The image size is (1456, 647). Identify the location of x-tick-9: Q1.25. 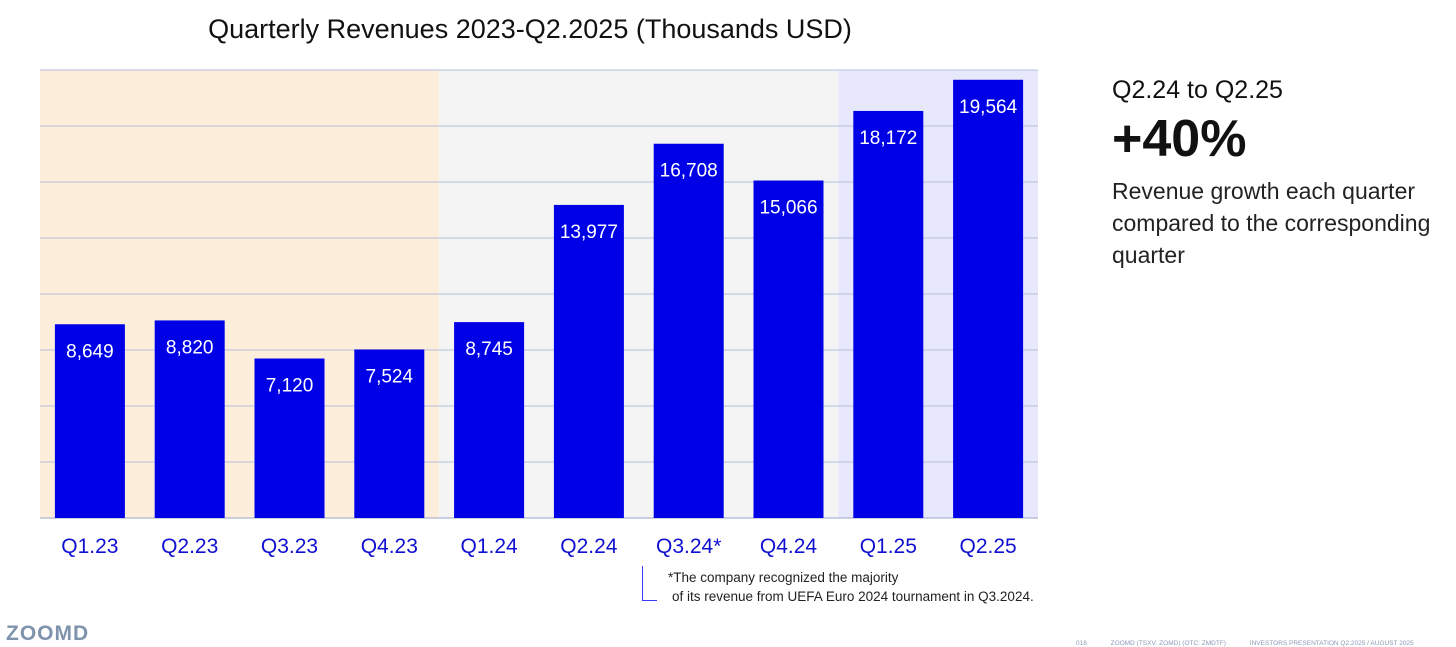
(888, 546).